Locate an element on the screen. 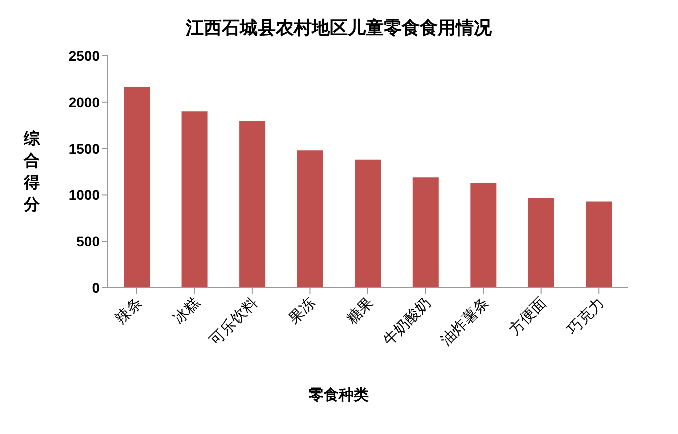 The width and height of the screenshot is (678, 434). x-tick-label: 牛奶酸奶 is located at coordinates (407, 322).